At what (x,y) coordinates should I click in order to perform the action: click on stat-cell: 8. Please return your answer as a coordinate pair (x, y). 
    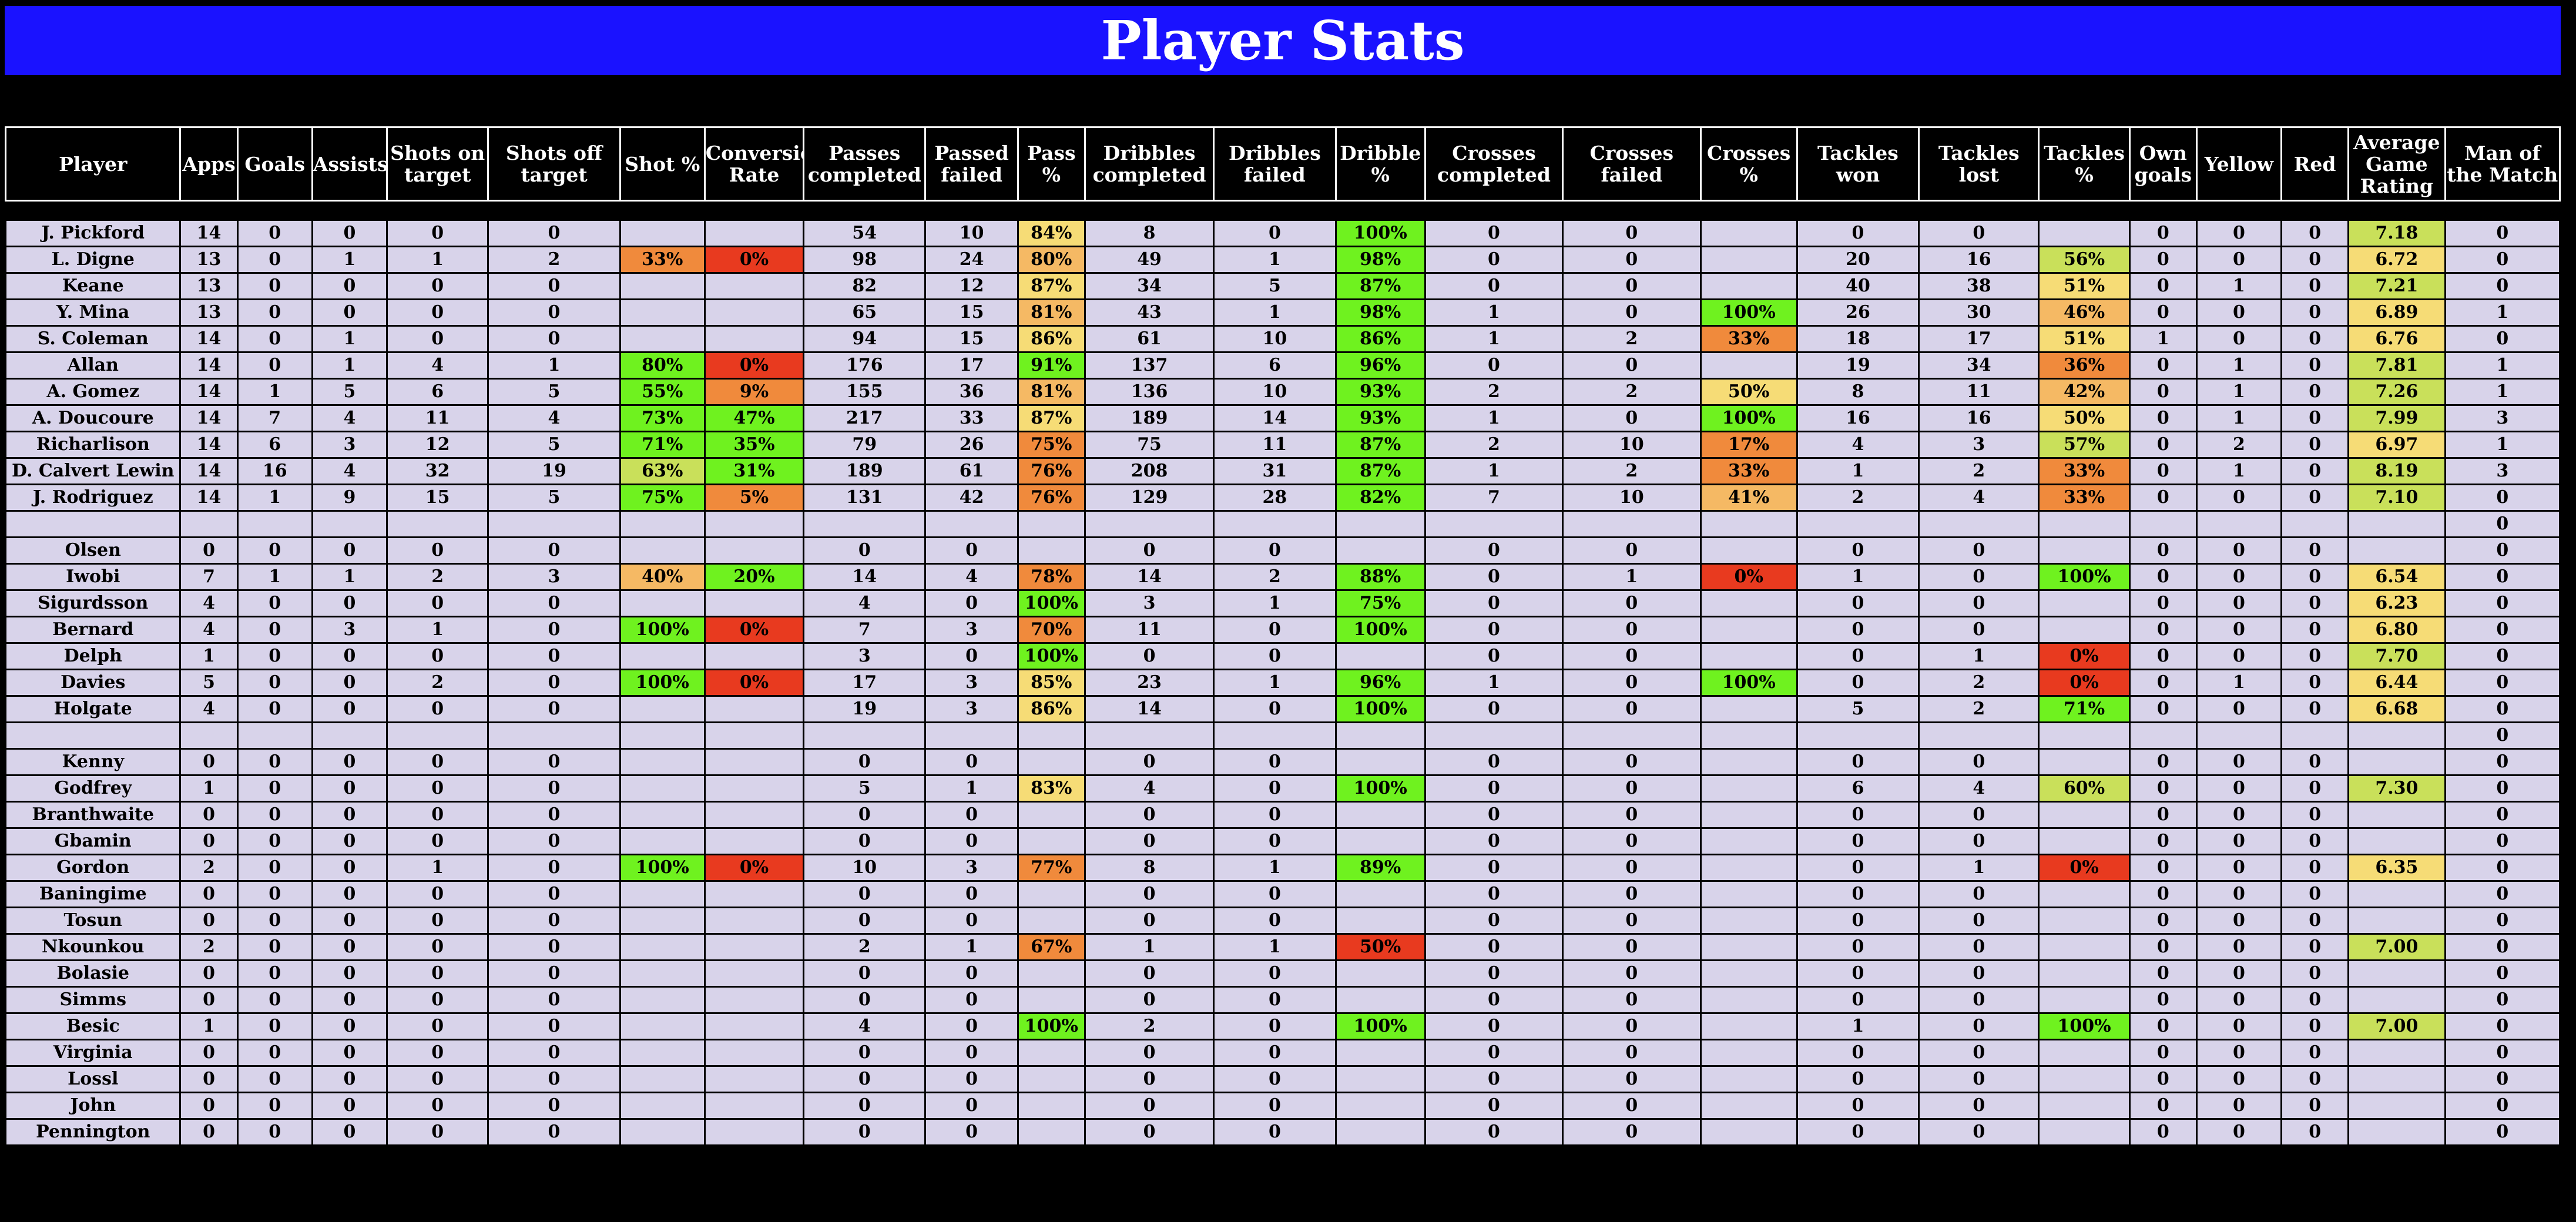
    Looking at the image, I should click on (1858, 392).